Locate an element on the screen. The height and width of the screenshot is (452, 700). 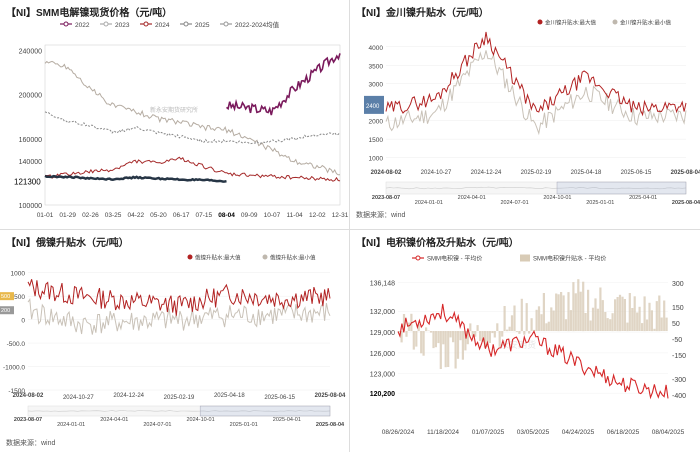
x-tick-label: 01/07/2025 is located at coordinates (488, 432).